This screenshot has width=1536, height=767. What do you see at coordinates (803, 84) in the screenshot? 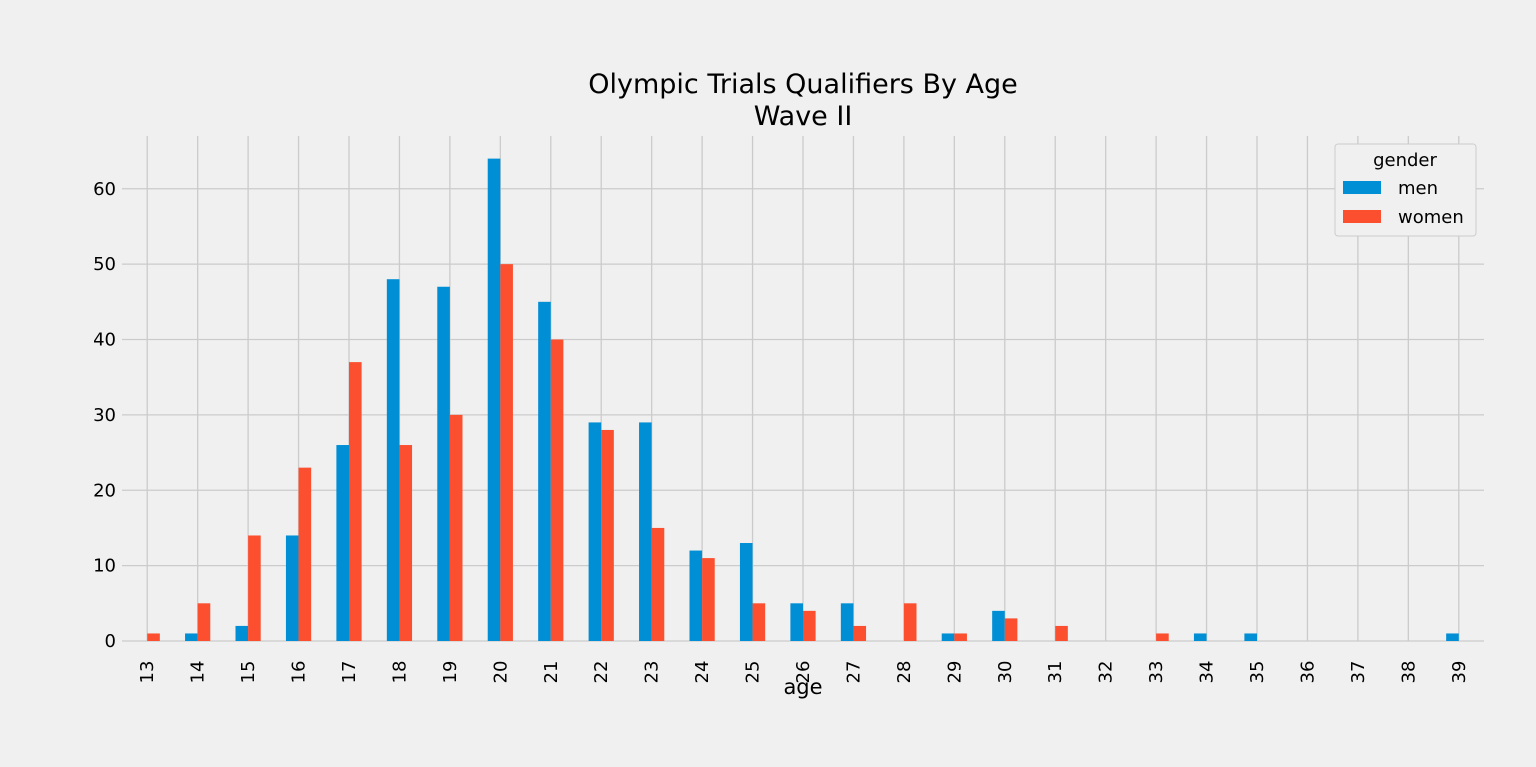
I see `chart-title: Olympic Trials Qualifiers By Age` at bounding box center [803, 84].